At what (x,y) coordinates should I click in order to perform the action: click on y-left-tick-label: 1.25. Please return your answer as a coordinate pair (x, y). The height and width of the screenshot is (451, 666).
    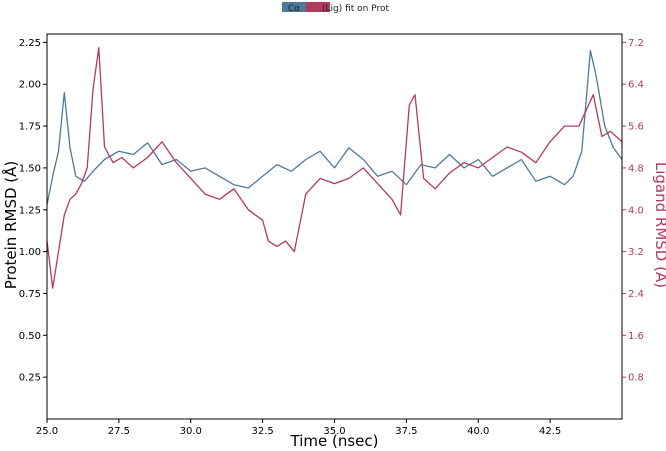
    Looking at the image, I should click on (30, 210).